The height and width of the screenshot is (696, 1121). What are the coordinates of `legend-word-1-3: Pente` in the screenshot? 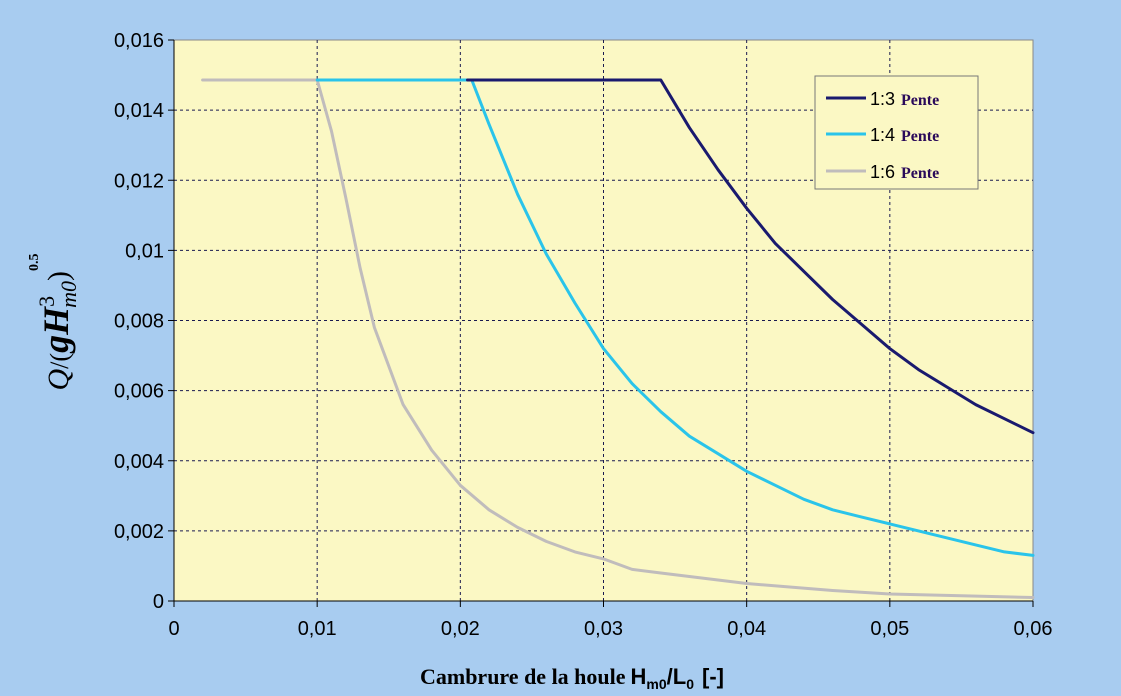 It's located at (920, 100).